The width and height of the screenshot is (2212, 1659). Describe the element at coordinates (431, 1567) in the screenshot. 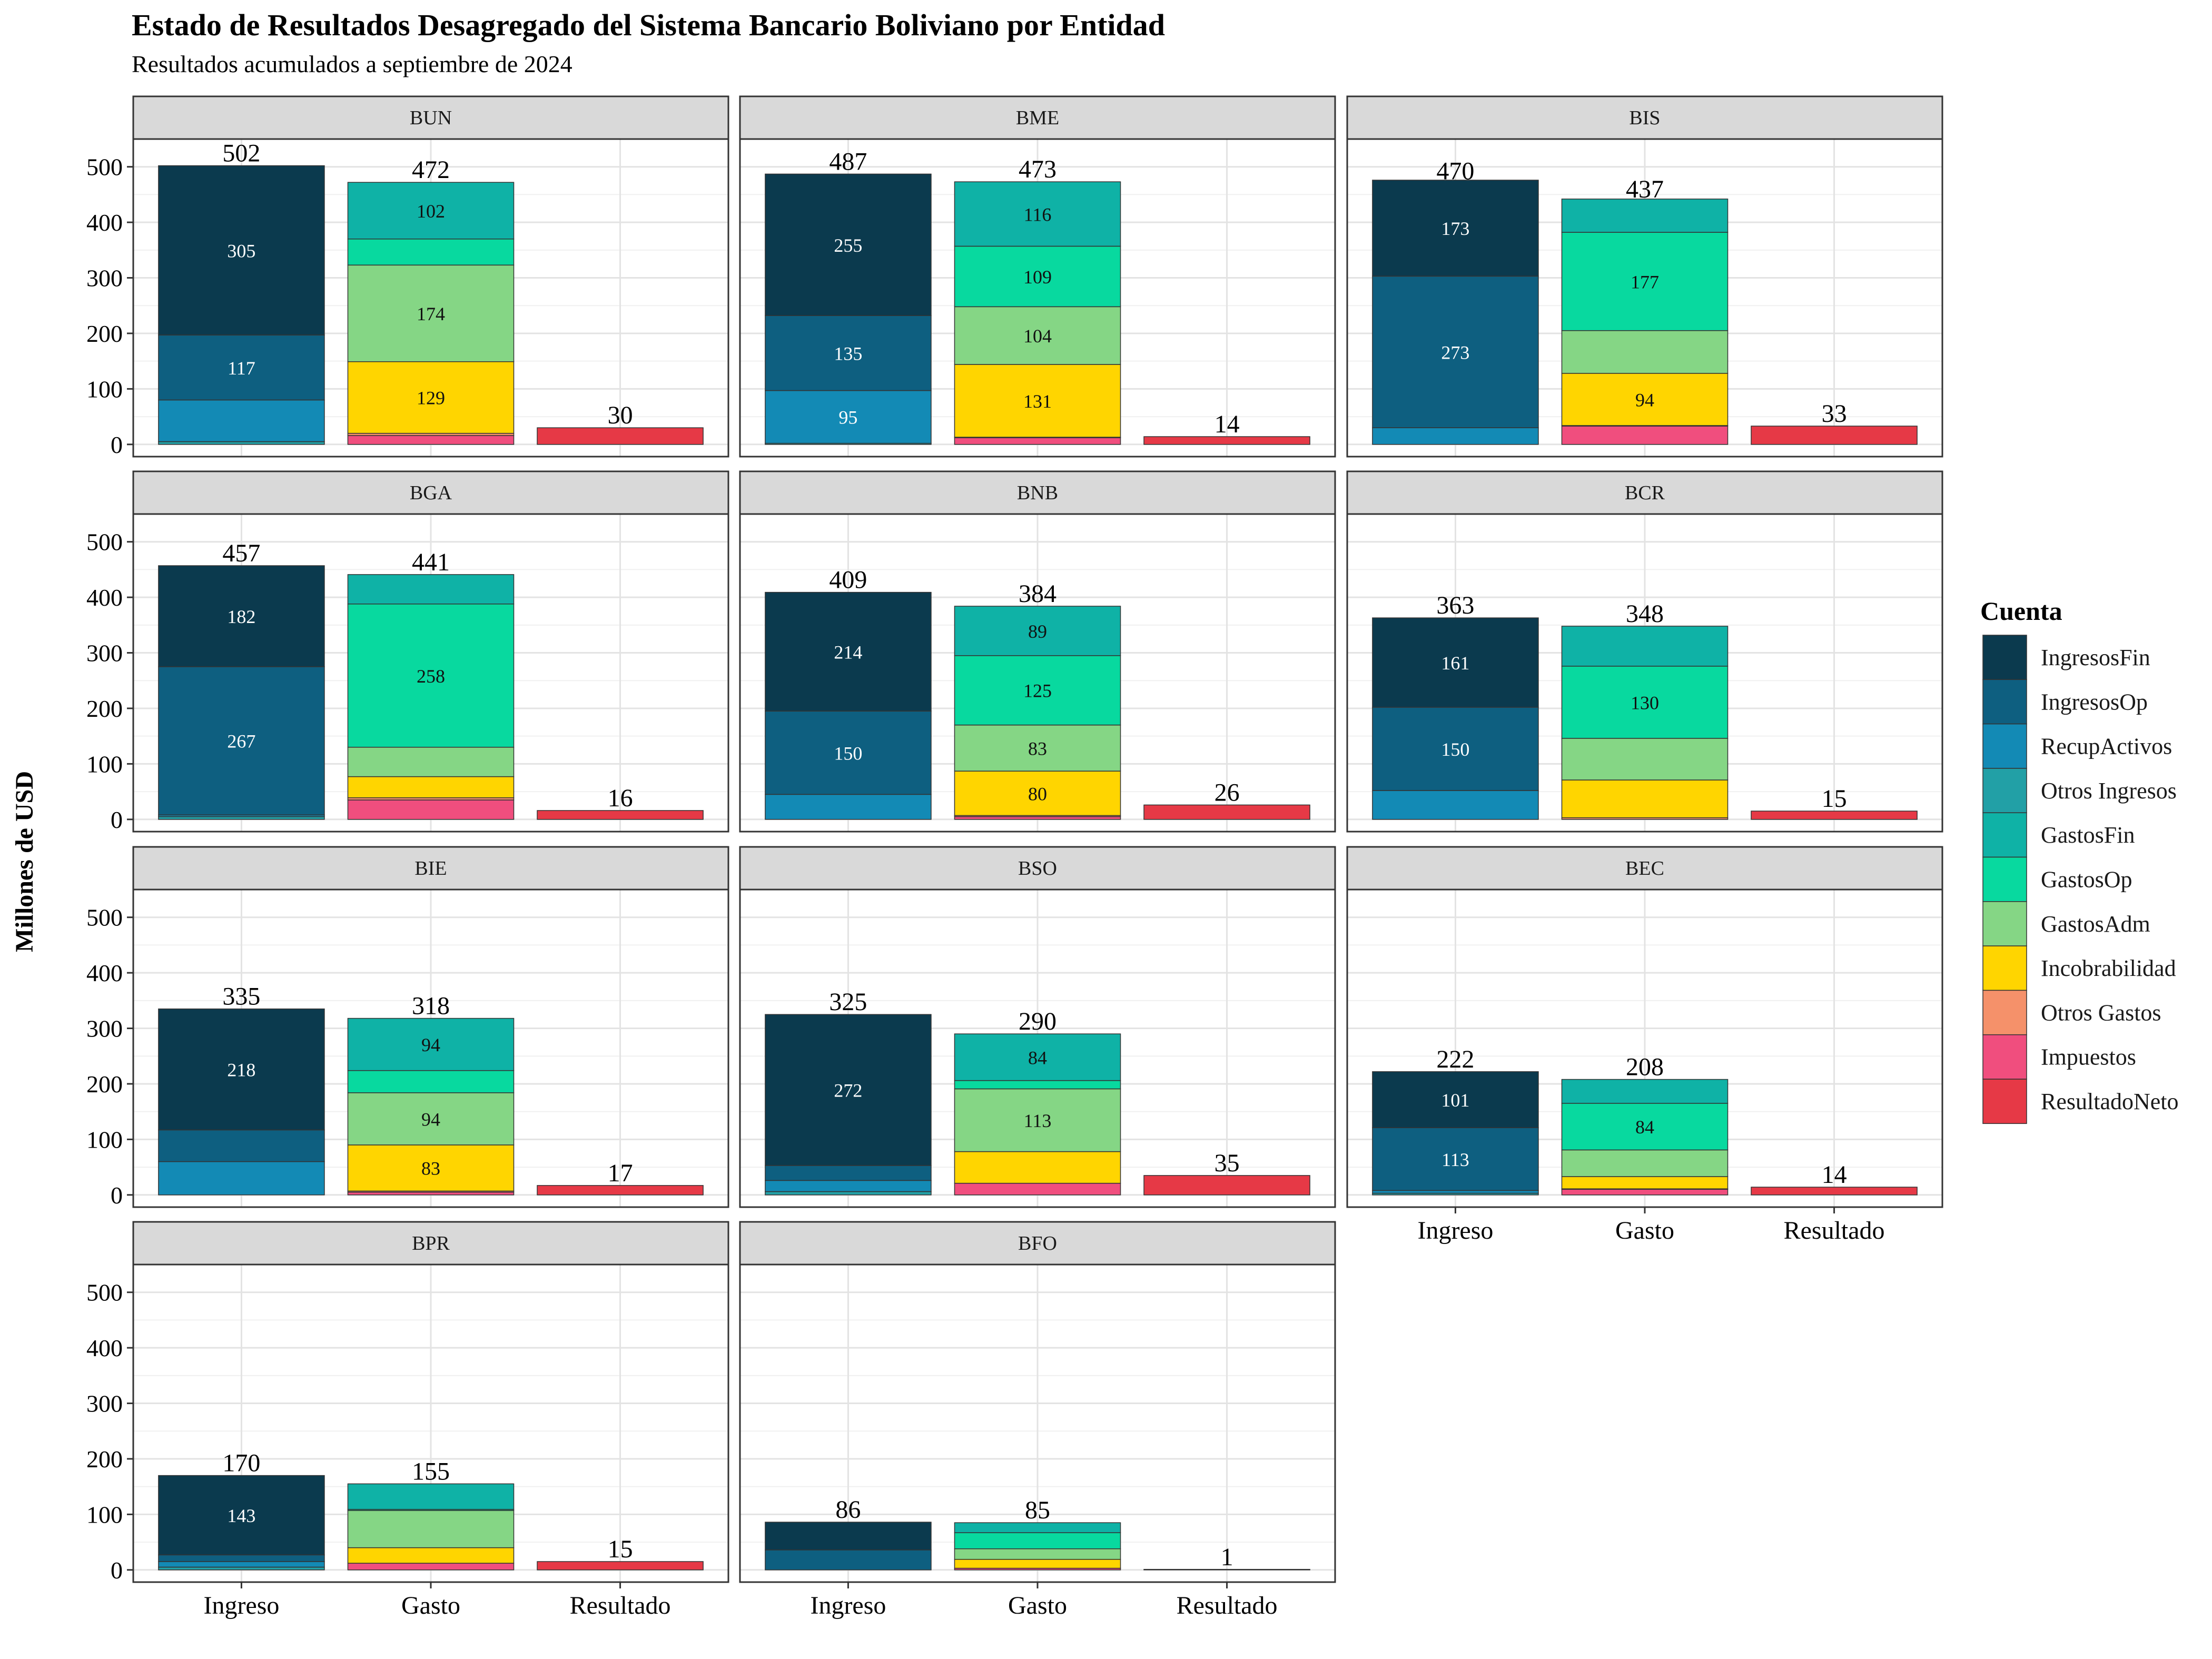

I see `gasto-bar-segment-impuestos` at that location.